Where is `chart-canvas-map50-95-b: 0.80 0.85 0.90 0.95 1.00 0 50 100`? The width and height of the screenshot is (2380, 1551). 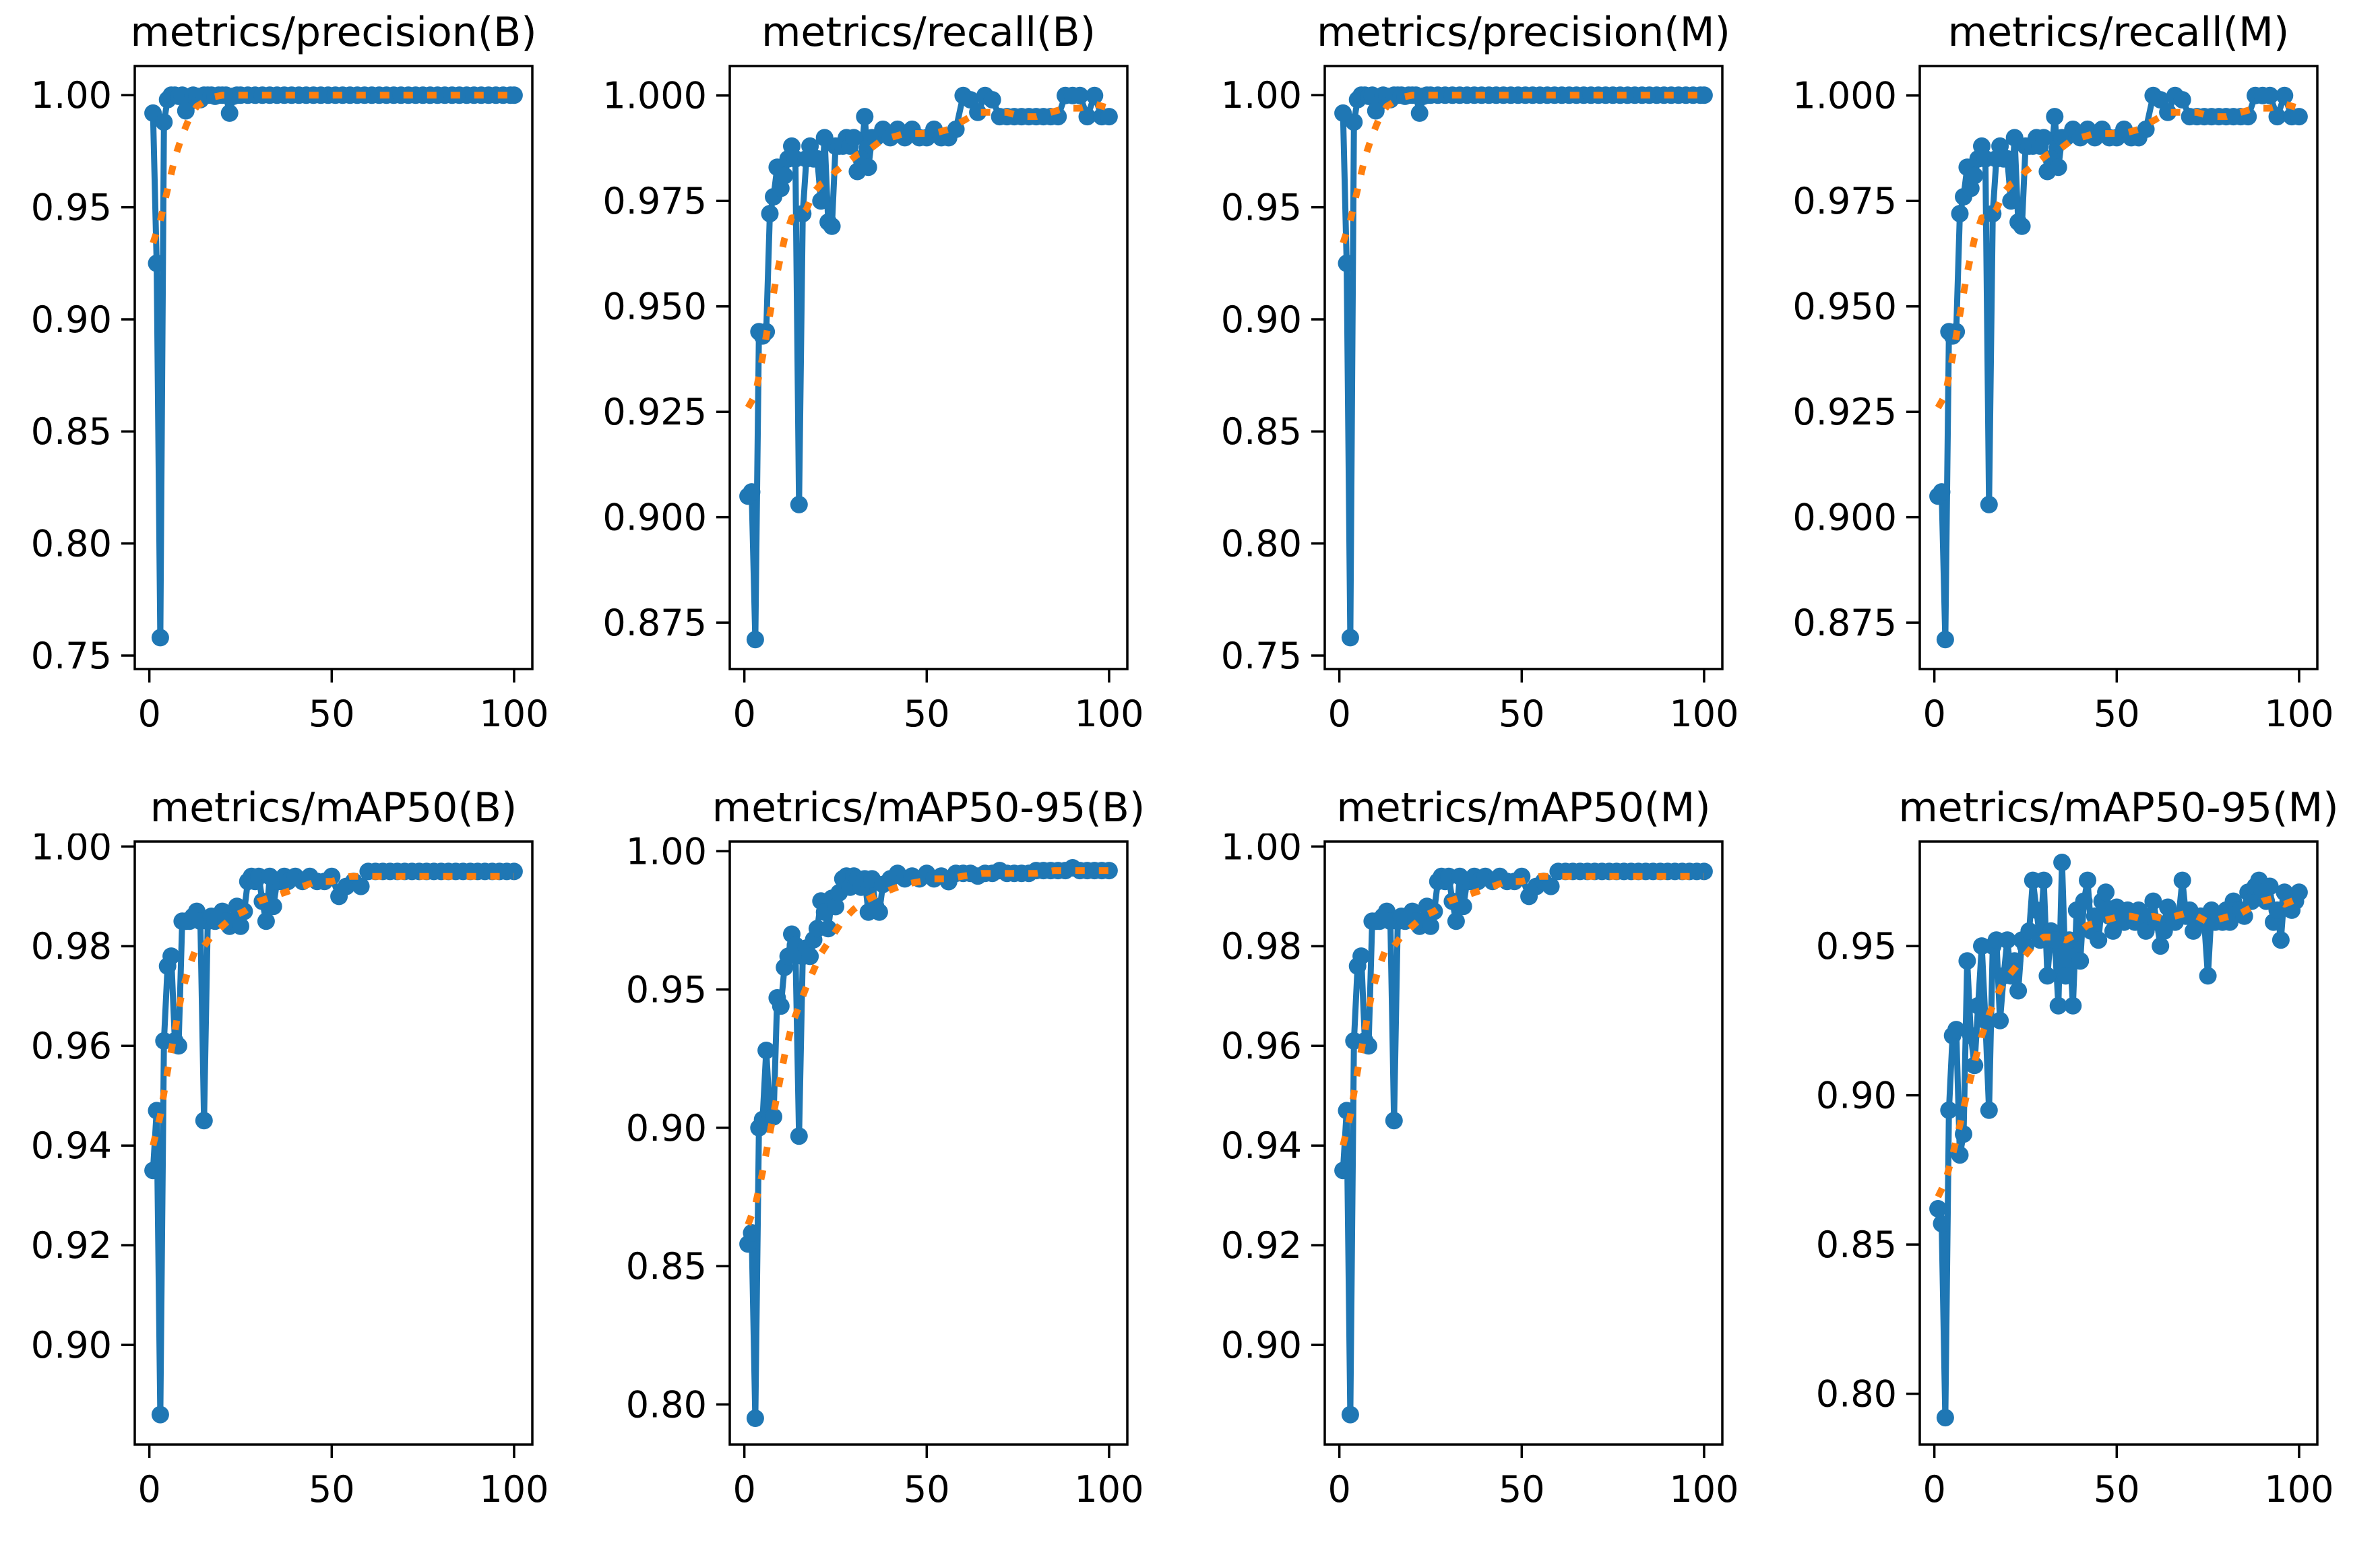
chart-canvas-map50-95-b: 0.80 0.85 0.90 0.95 1.00 0 50 100 is located at coordinates (885, 1172).